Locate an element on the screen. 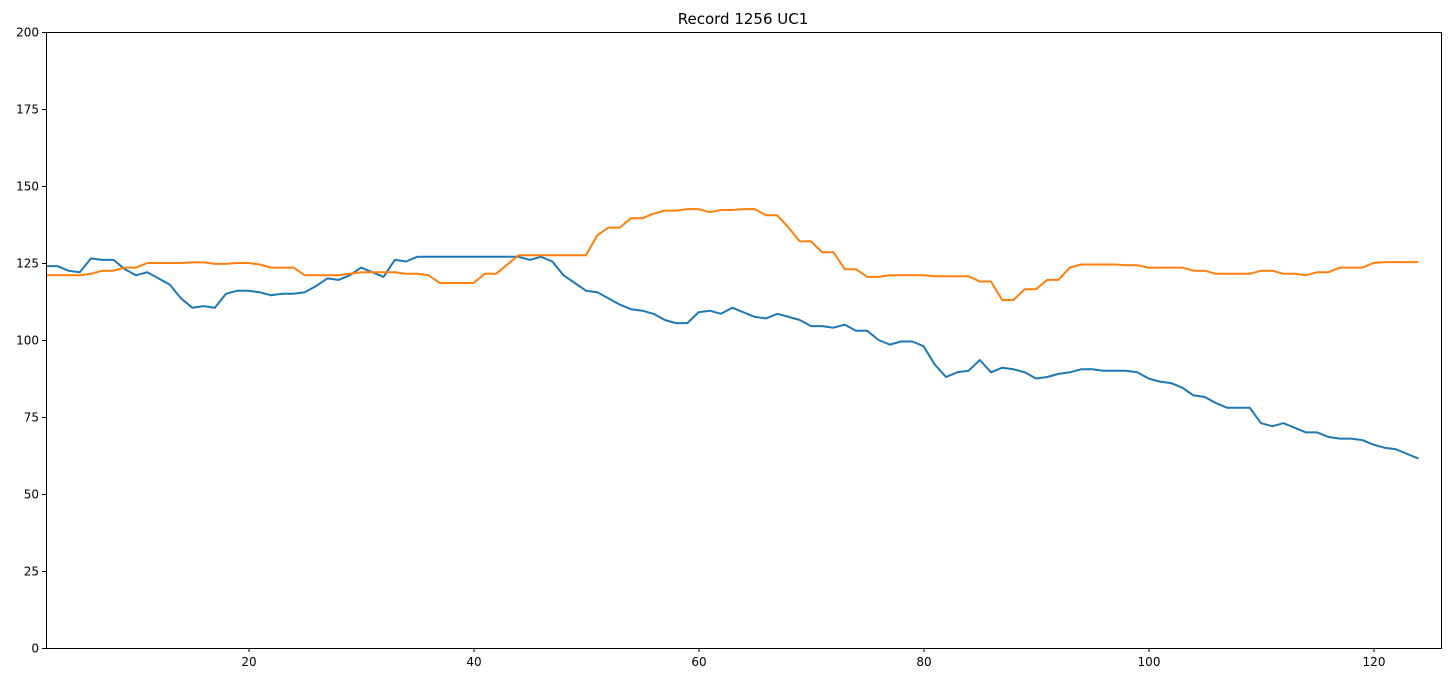  chart-title: Record 1256 UC1 is located at coordinates (743, 19).